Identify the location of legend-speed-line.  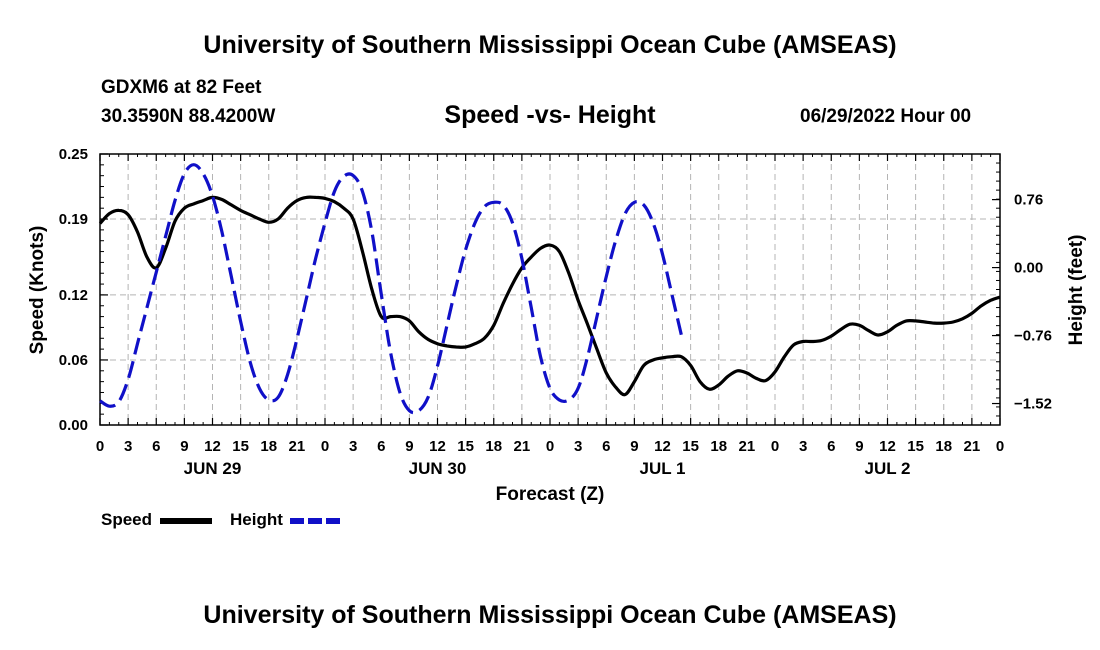
(186, 521).